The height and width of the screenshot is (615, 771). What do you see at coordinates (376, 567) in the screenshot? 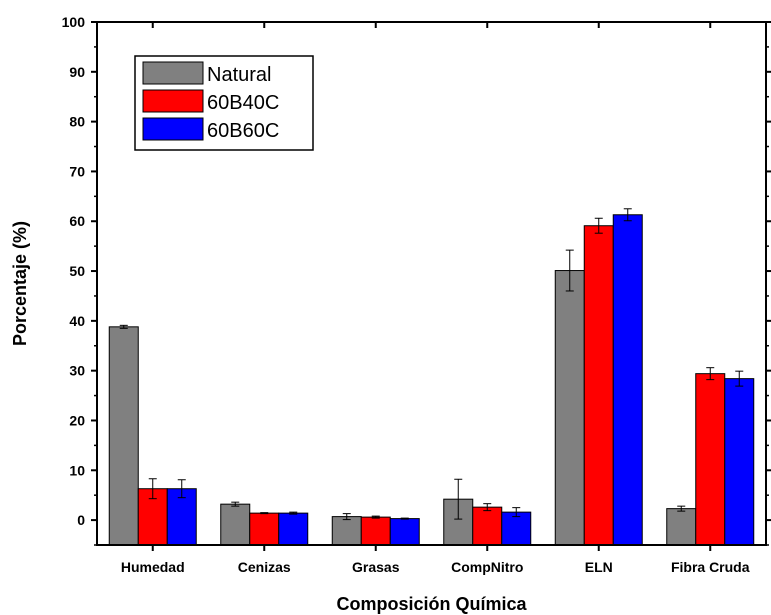
I see `x-tick-label: Grasas` at bounding box center [376, 567].